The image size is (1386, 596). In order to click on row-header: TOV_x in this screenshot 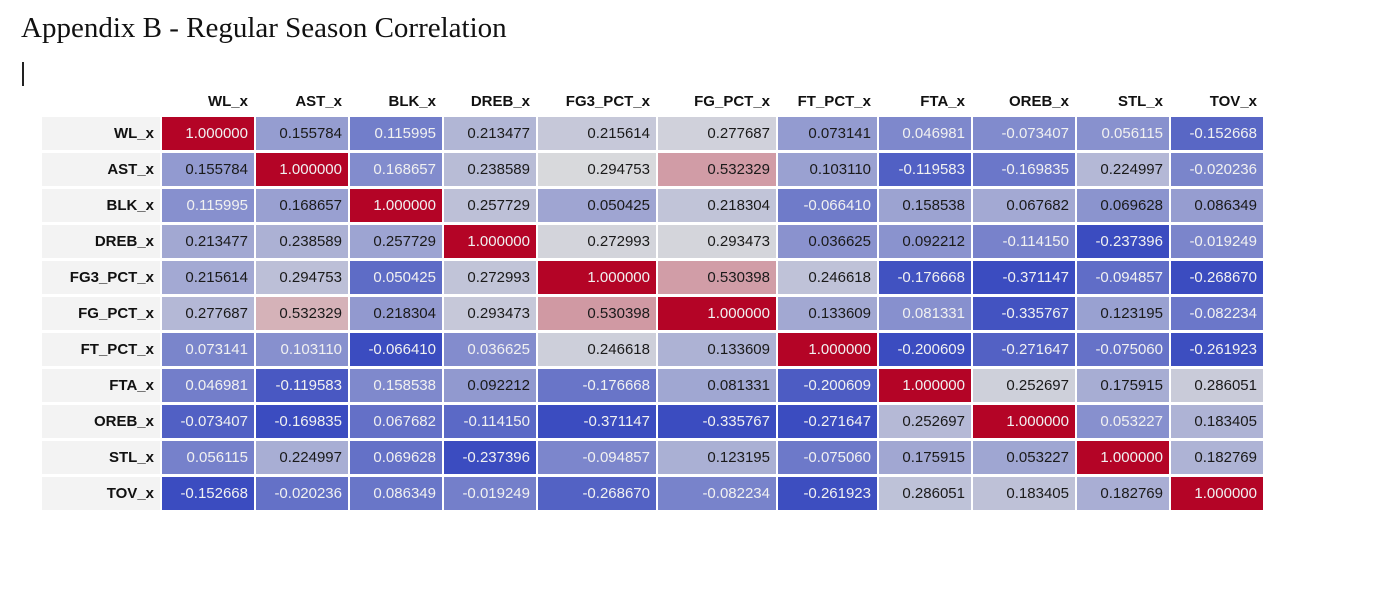, I will do `click(101, 493)`.